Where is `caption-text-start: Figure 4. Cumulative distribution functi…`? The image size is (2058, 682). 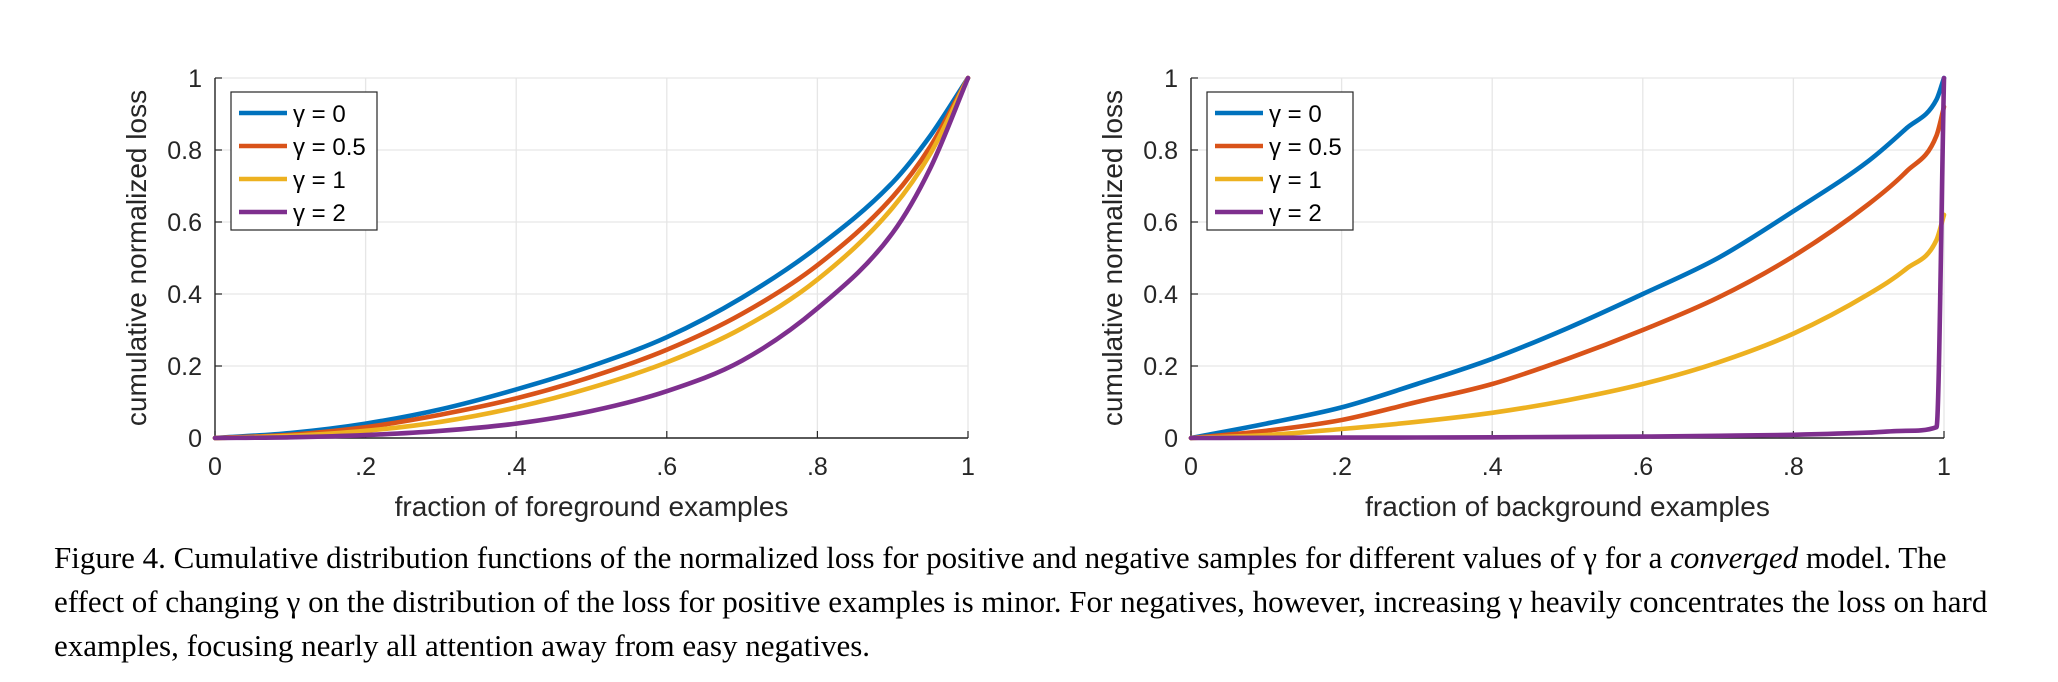 caption-text-start: Figure 4. Cumulative distribution functi… is located at coordinates (862, 557).